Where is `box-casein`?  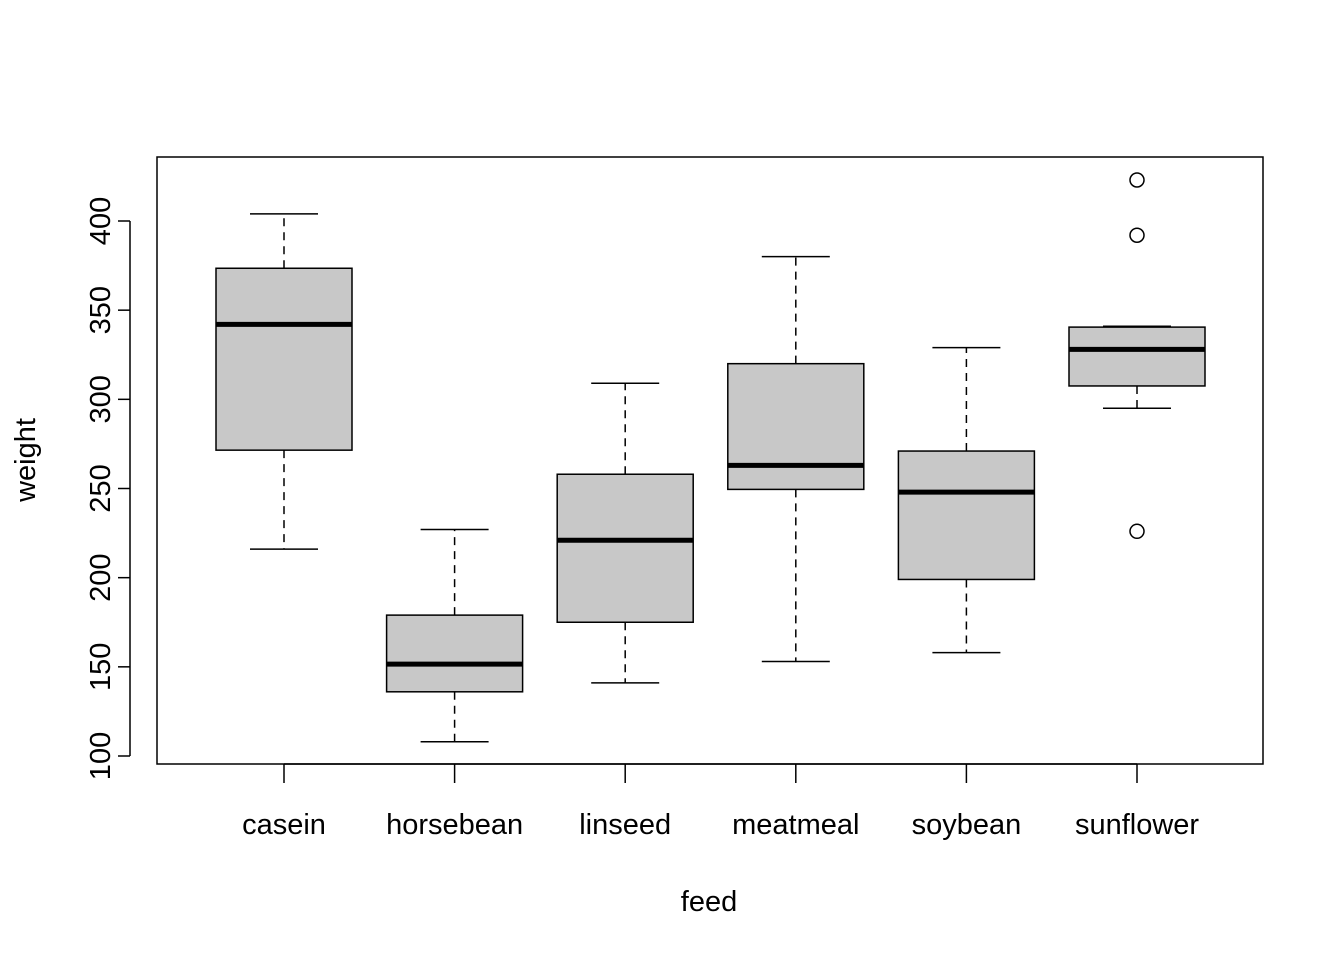
box-casein is located at coordinates (284, 359).